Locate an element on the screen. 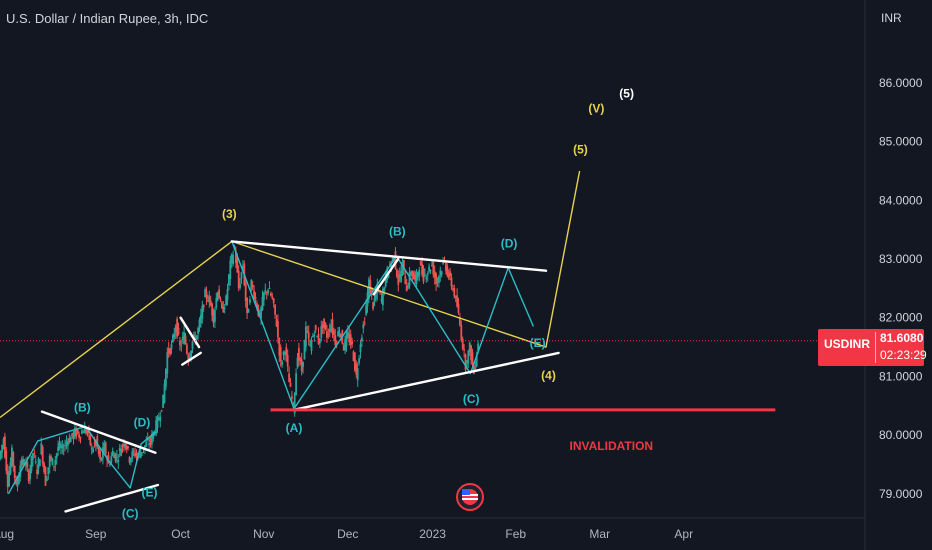  time-tick-label: Nov is located at coordinates (263, 534).